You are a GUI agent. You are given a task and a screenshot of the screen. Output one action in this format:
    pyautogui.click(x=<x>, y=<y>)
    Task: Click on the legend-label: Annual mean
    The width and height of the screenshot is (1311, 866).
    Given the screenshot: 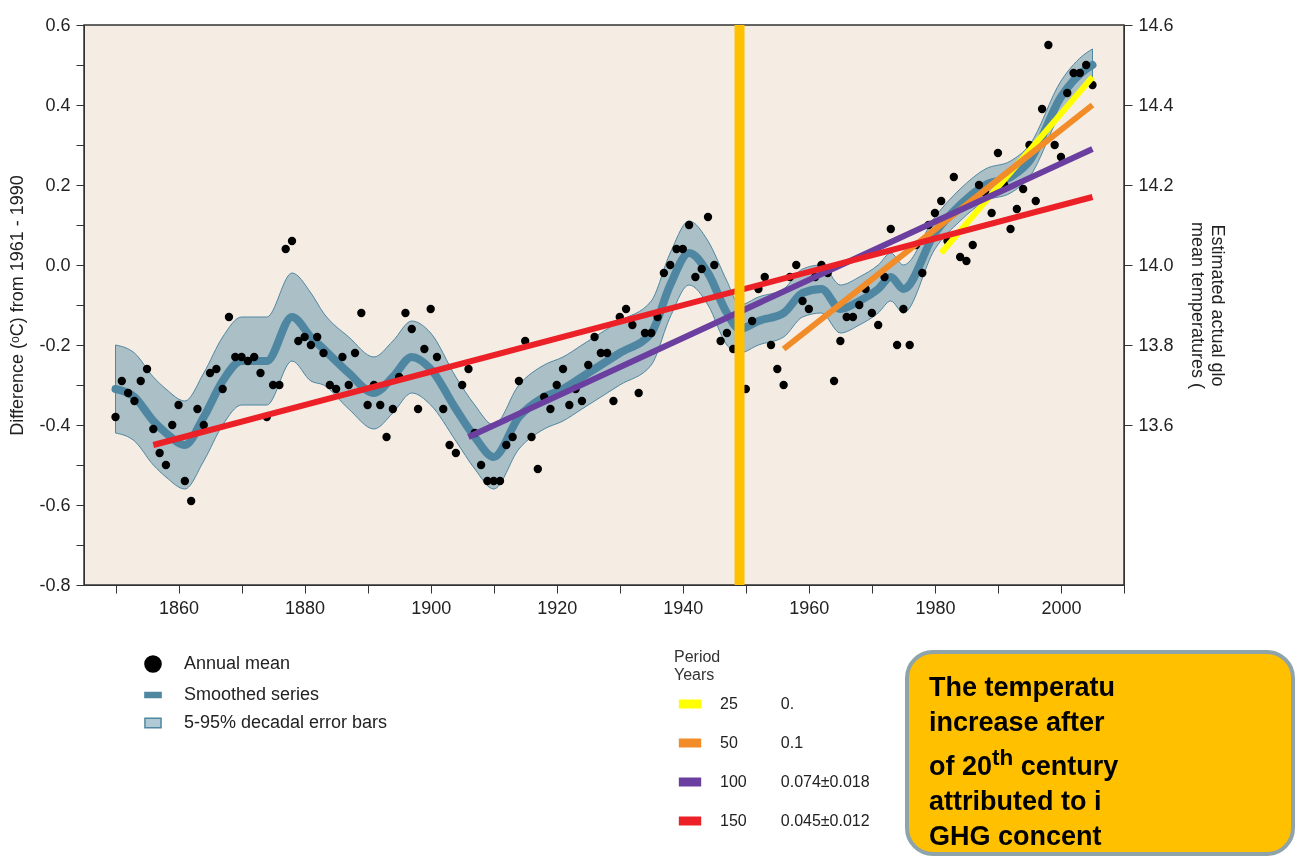 What is the action you would take?
    pyautogui.click(x=237, y=663)
    